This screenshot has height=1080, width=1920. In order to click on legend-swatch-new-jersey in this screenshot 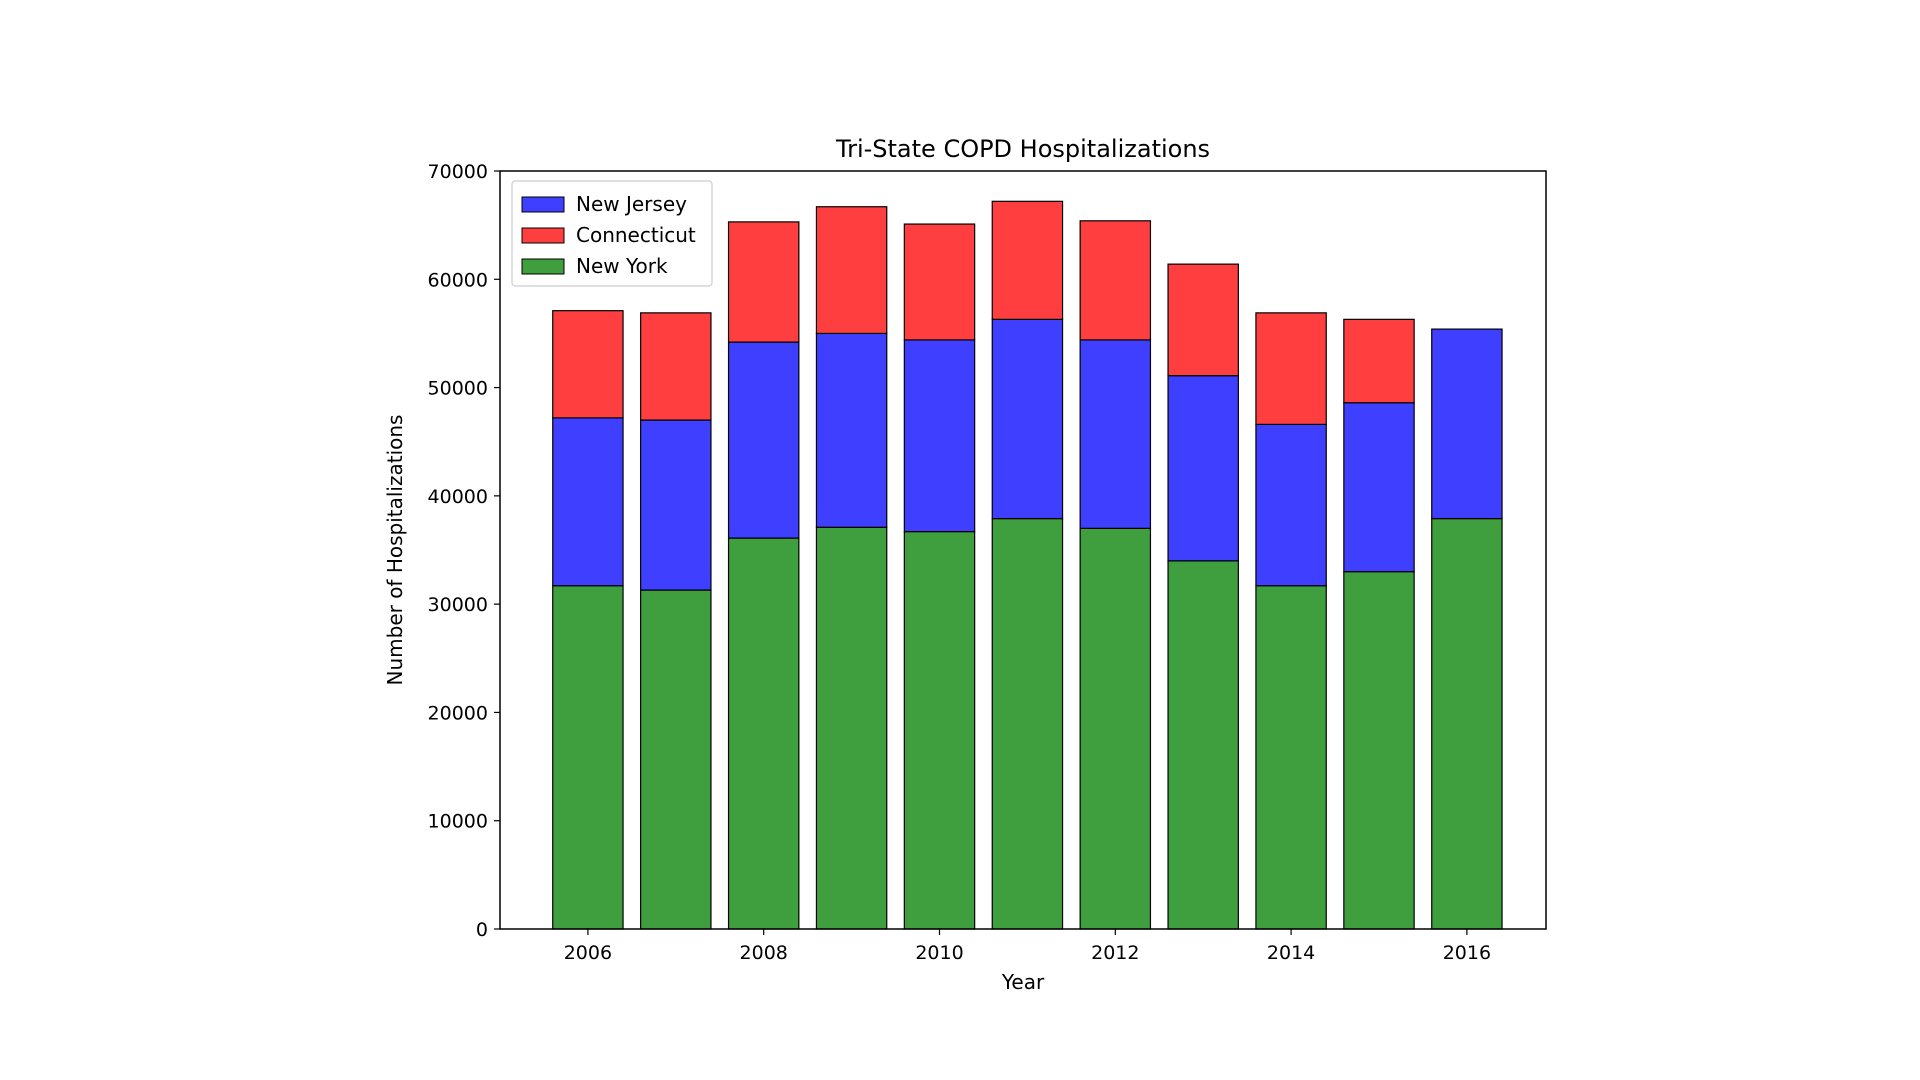, I will do `click(543, 204)`.